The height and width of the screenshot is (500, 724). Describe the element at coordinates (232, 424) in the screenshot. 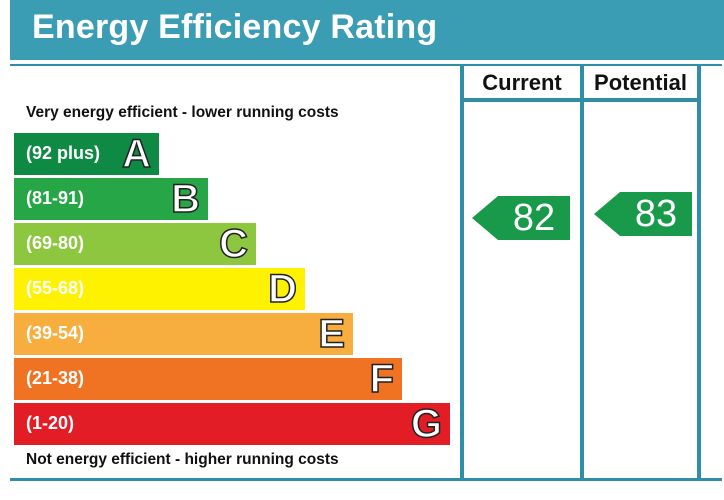

I see `band-g: (1-20) G` at that location.